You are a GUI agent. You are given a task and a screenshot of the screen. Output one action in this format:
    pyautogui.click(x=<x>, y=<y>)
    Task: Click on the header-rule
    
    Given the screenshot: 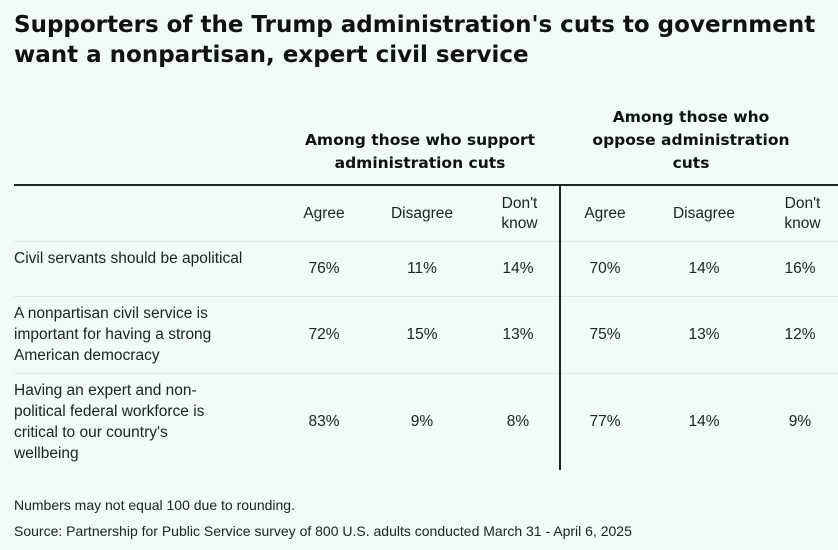 What is the action you would take?
    pyautogui.click(x=426, y=185)
    